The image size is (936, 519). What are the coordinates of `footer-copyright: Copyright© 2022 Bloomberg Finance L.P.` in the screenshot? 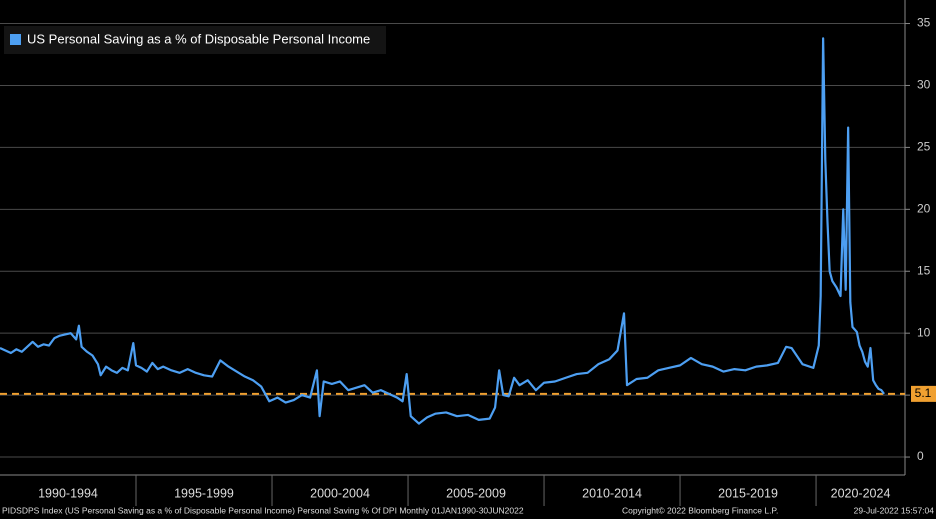 It's located at (700, 510).